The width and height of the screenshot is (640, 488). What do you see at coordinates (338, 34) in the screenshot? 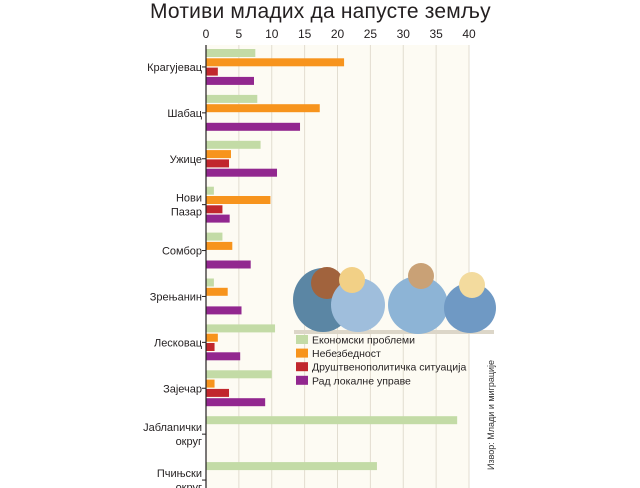
I see `x-tick-label: 20` at bounding box center [338, 34].